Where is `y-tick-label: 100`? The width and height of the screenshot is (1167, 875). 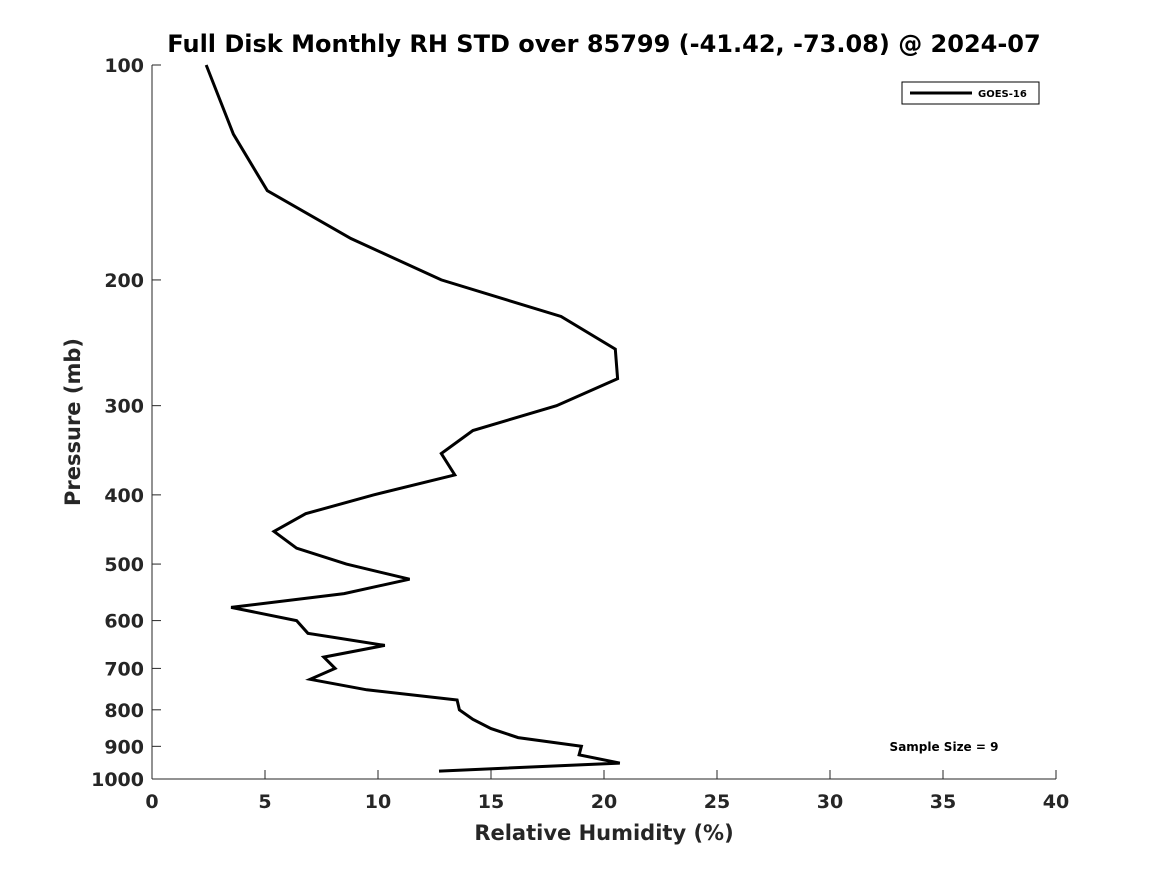
y-tick-label: 100 is located at coordinates (124, 66).